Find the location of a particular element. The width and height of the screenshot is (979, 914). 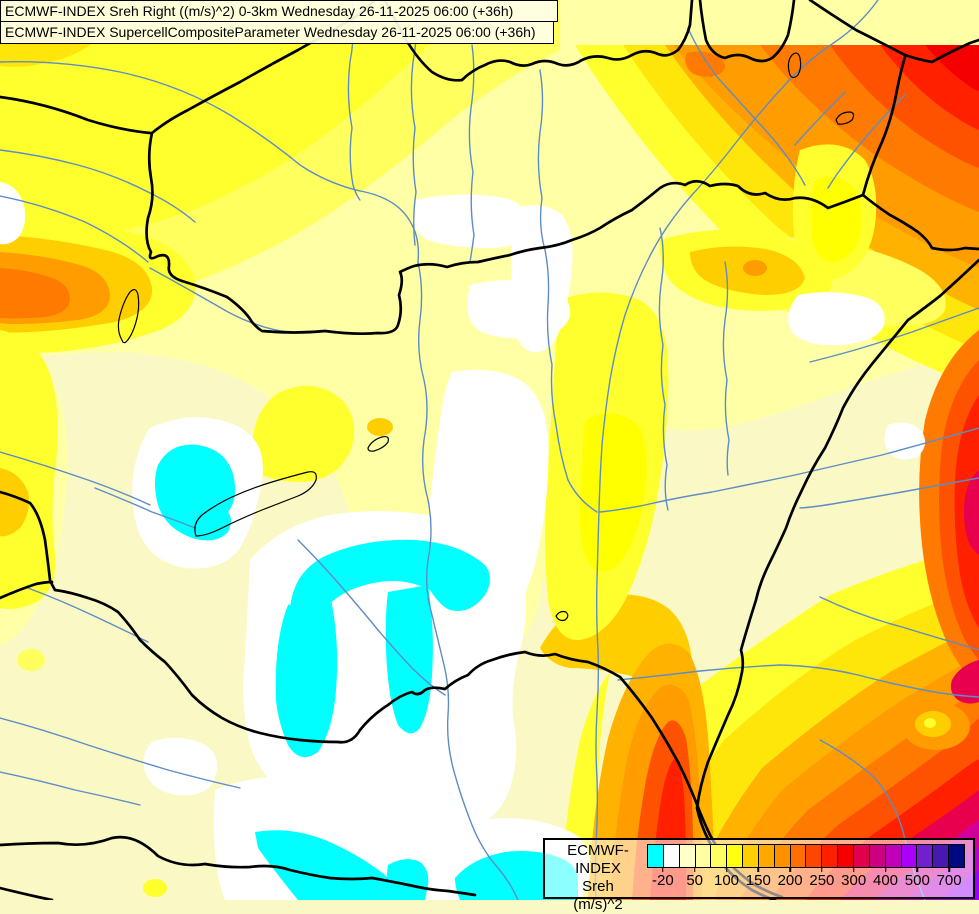

legend-tick-label: 400 is located at coordinates (885, 880).